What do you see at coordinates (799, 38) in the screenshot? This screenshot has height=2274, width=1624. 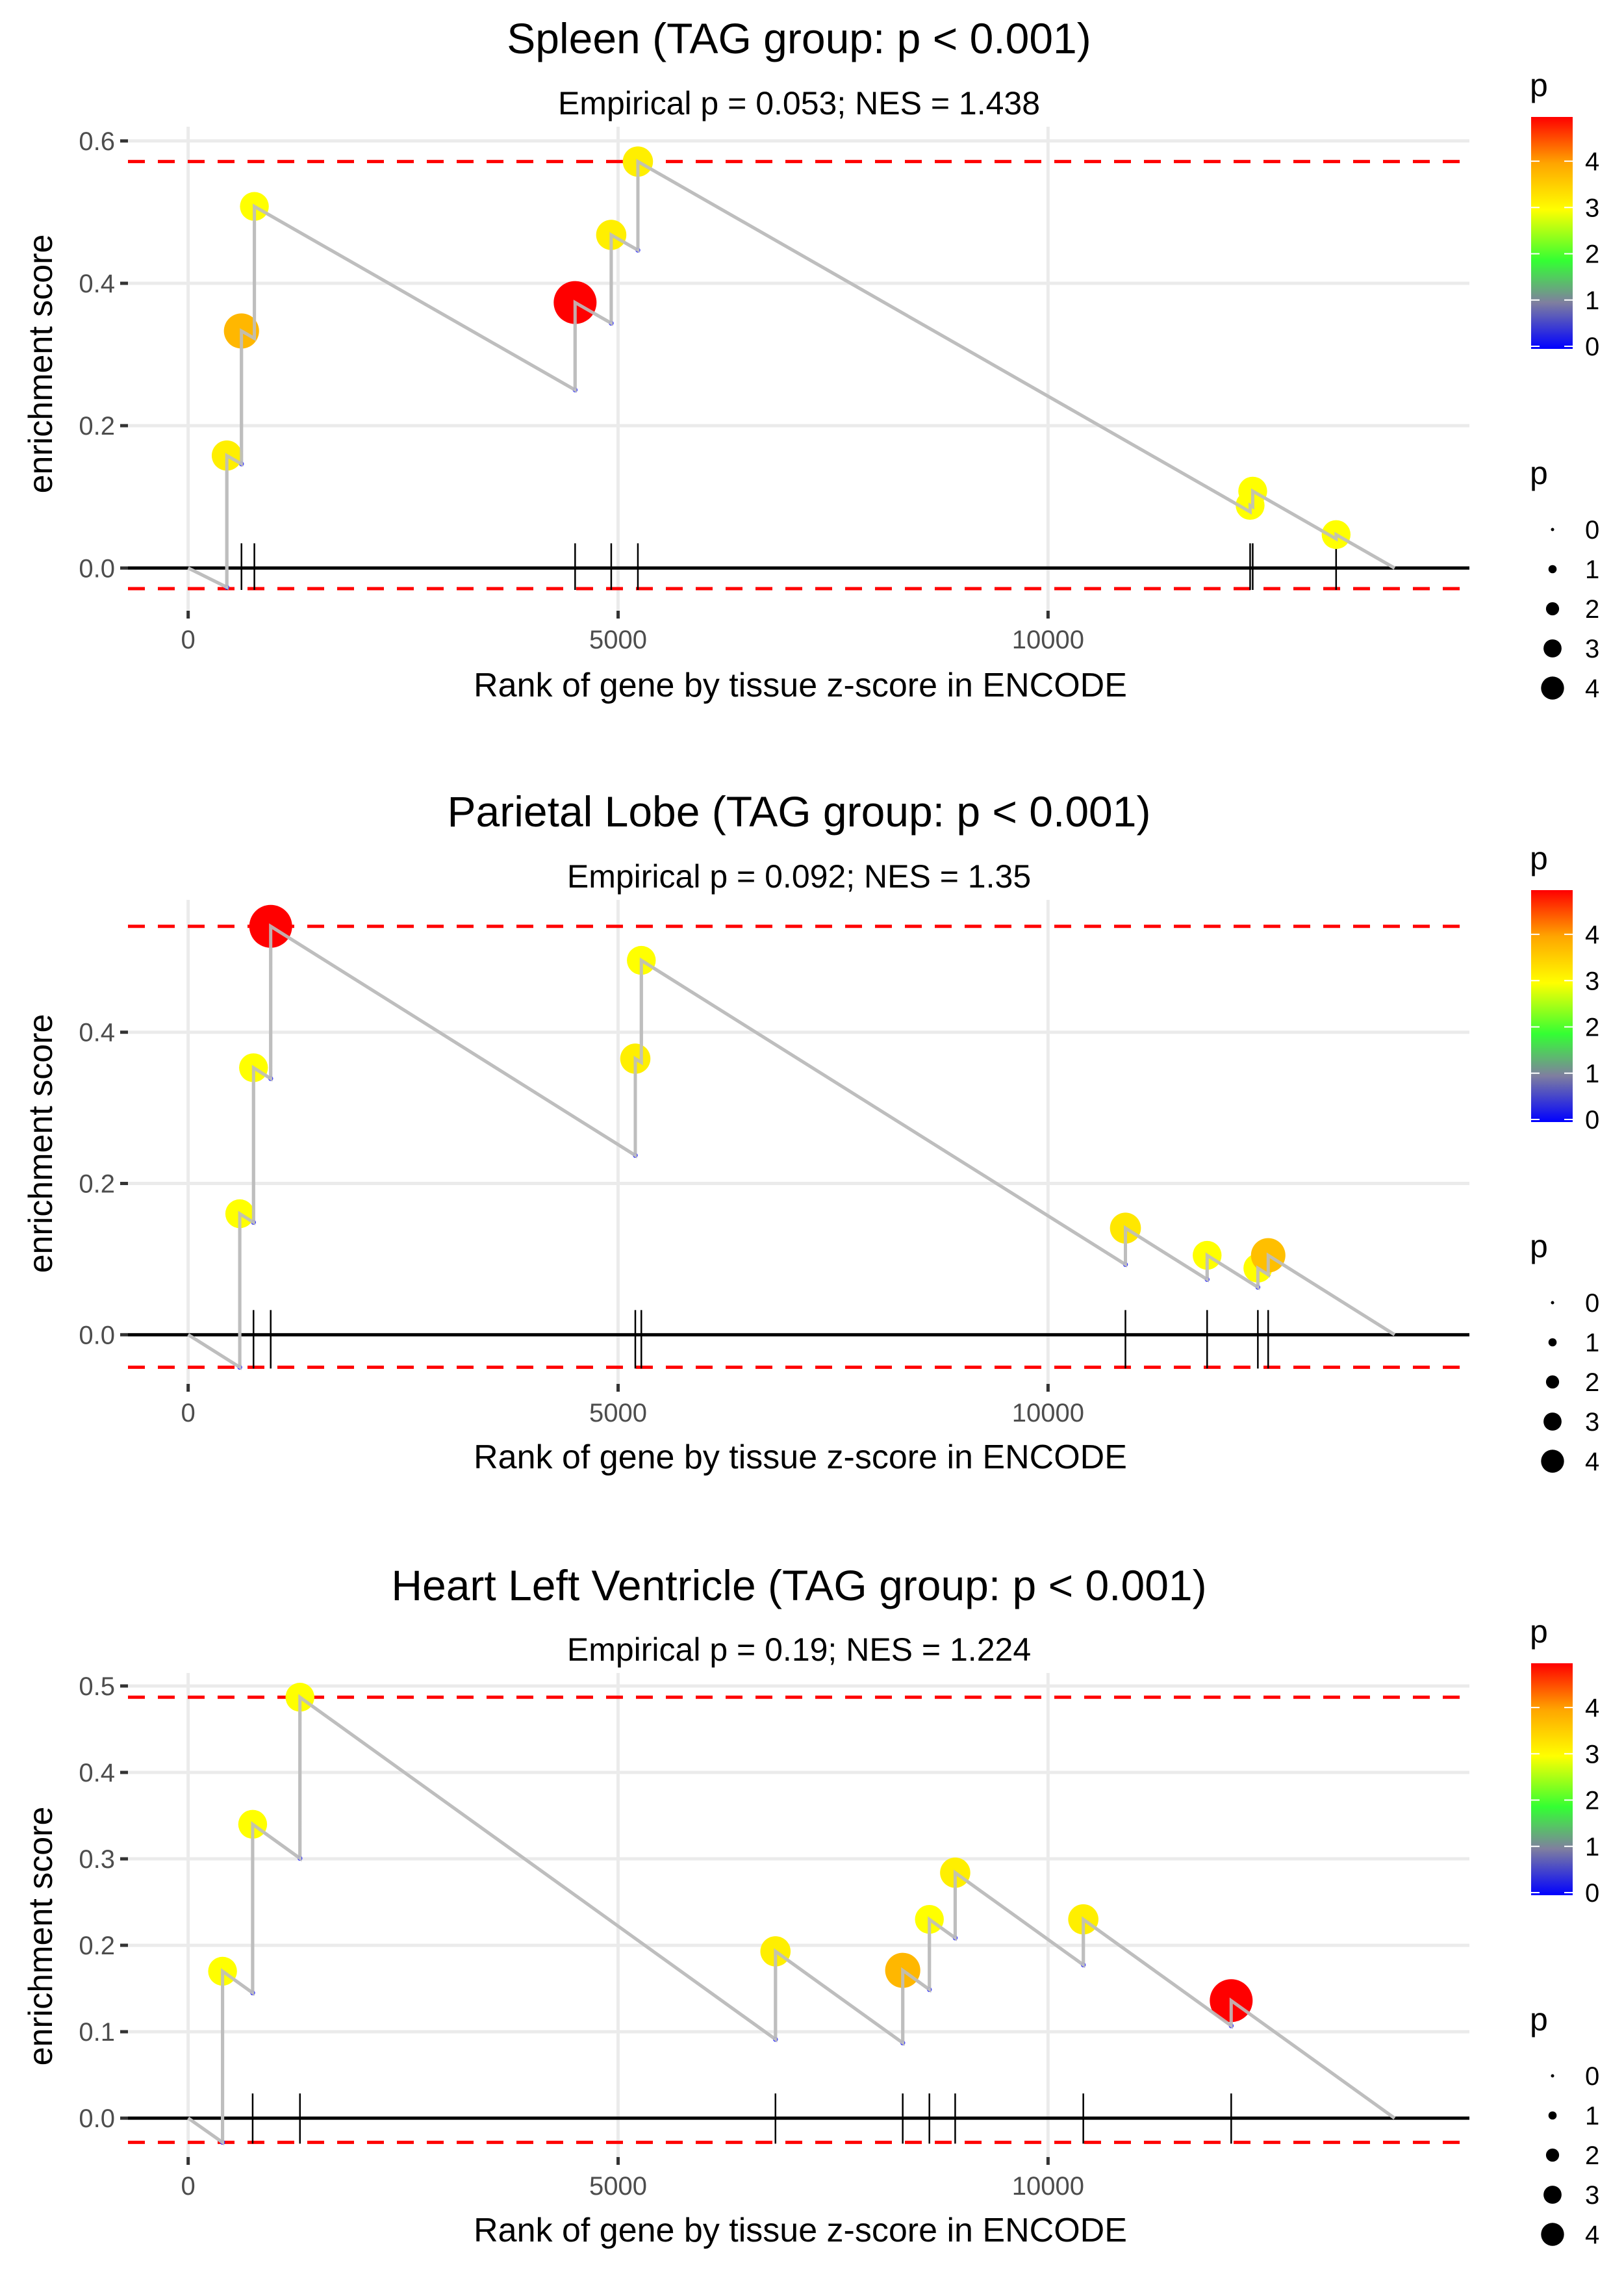 I see `chart-title: Spleen (TAG group: p < 0.001)` at bounding box center [799, 38].